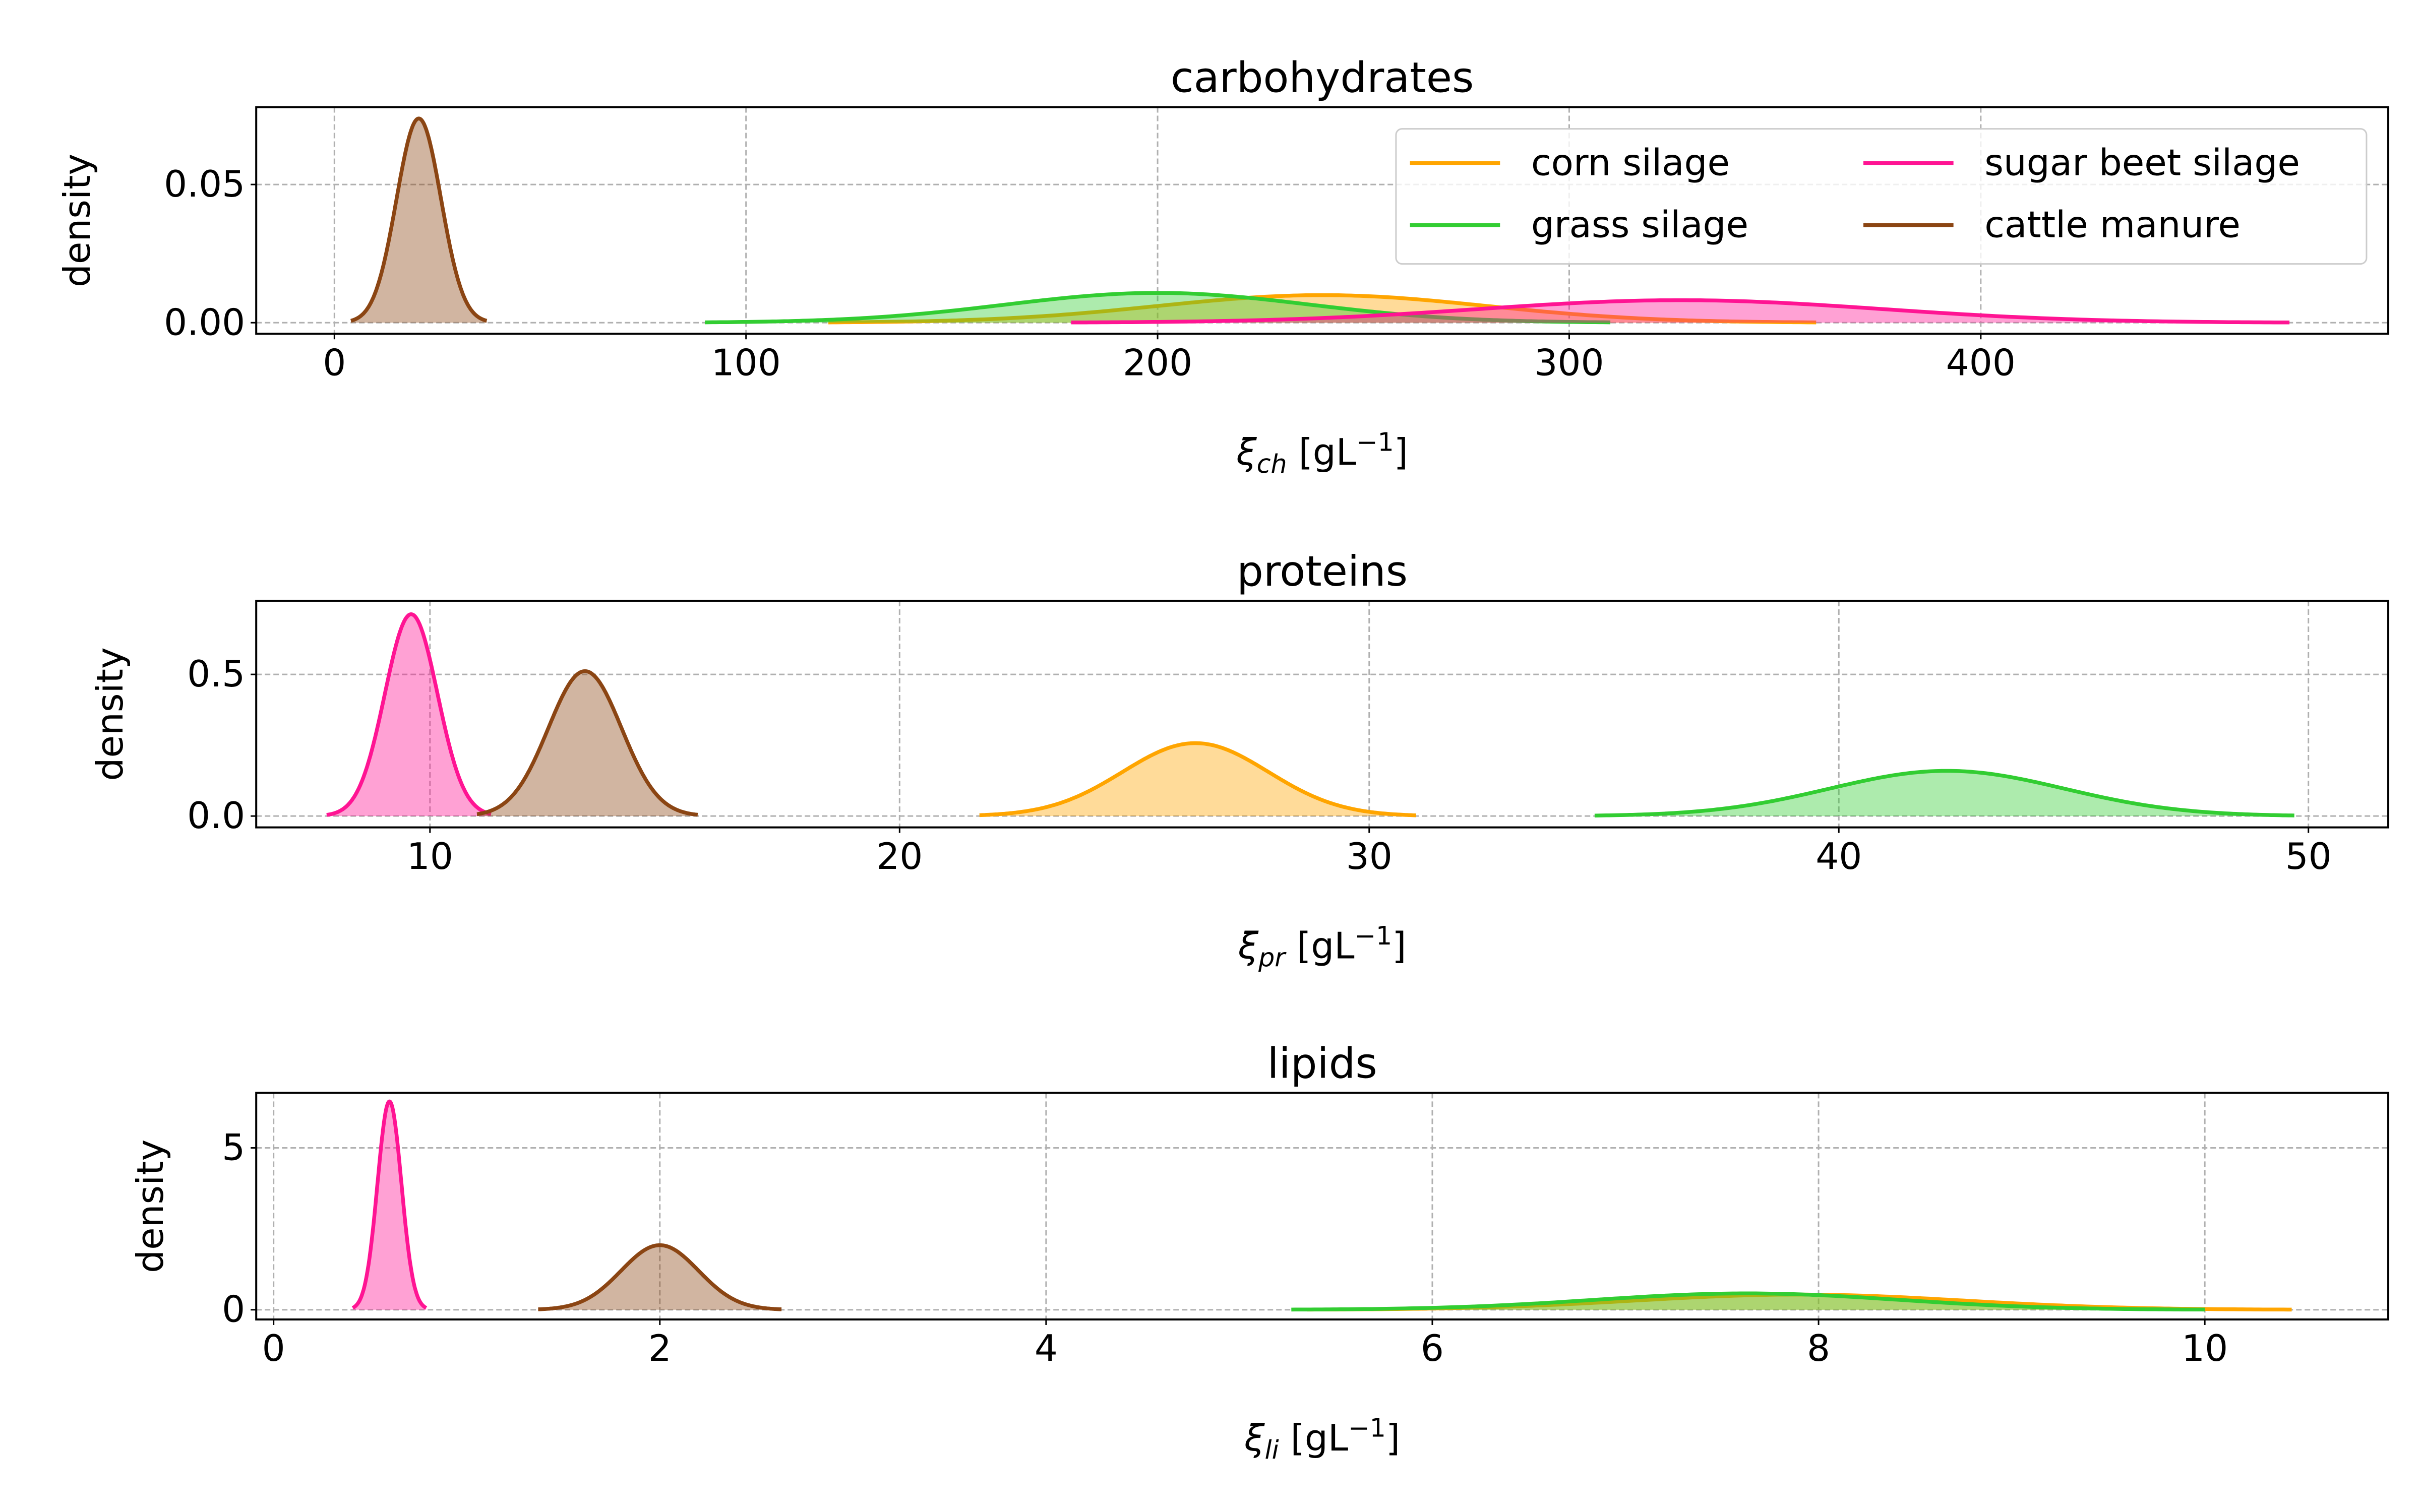  I want to click on panel-title: carbohydrates, so click(1322, 77).